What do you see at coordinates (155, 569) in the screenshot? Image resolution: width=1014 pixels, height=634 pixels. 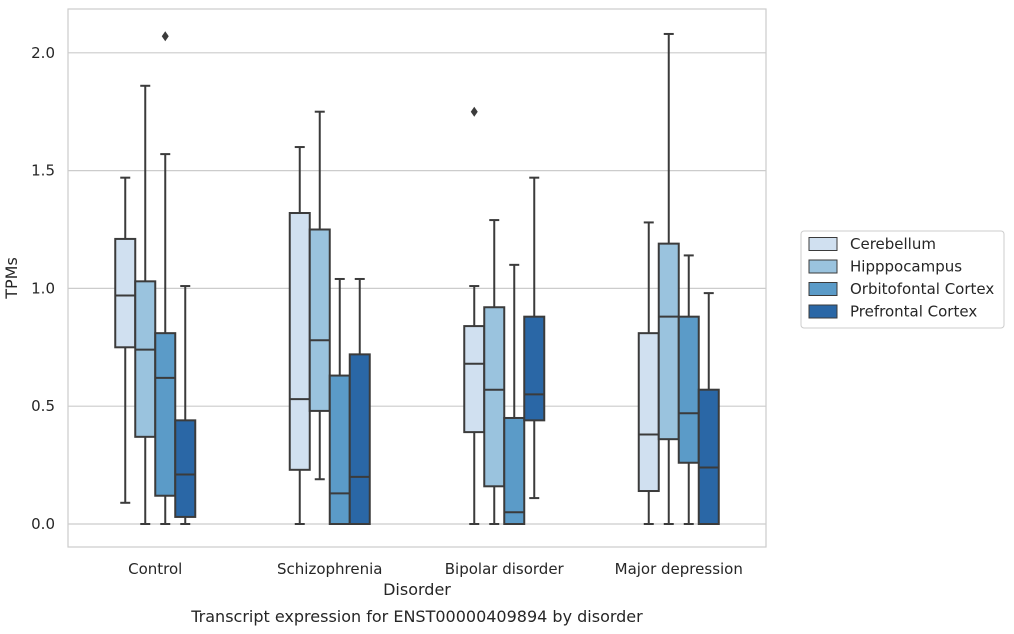 I see `x-tick-label: Control` at bounding box center [155, 569].